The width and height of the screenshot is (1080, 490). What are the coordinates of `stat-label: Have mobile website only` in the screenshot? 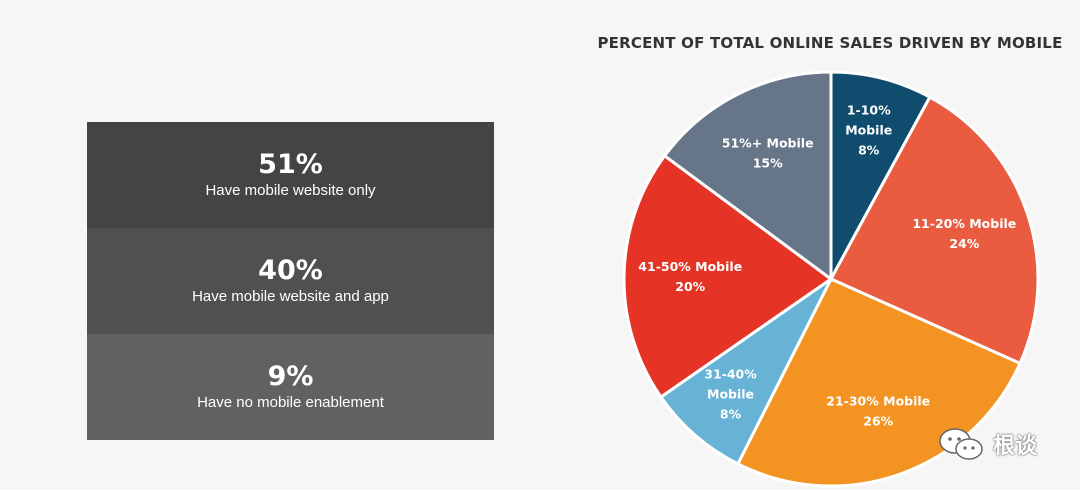 It's located at (290, 190).